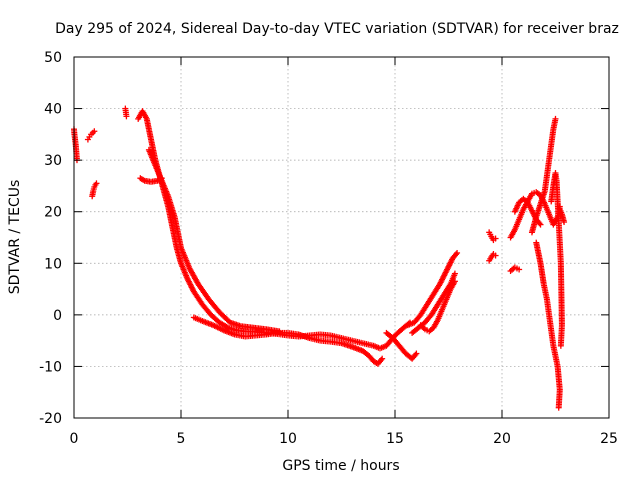  I want to click on series-seg-a, so click(75, 145).